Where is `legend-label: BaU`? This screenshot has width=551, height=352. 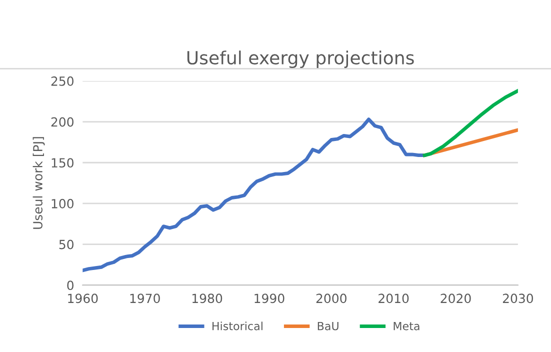 legend-label: BaU is located at coordinates (328, 326).